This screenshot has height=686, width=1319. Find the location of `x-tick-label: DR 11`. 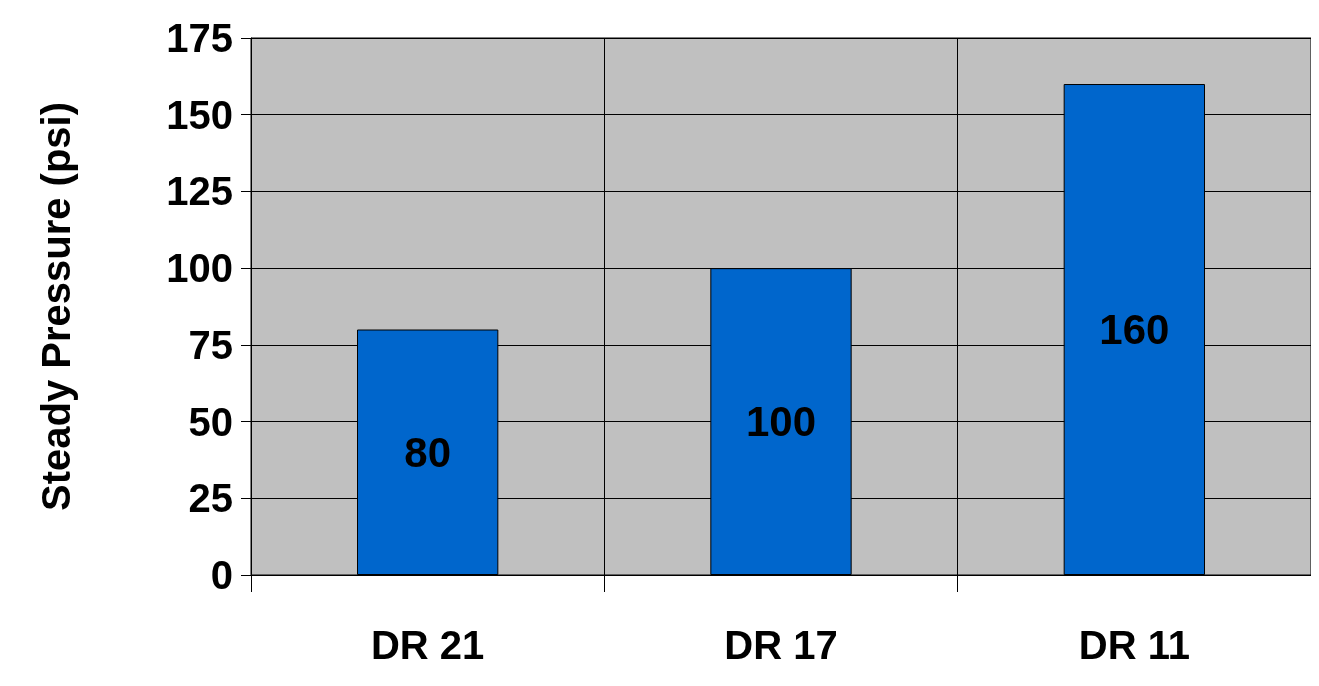

x-tick-label: DR 11 is located at coordinates (1134, 645).